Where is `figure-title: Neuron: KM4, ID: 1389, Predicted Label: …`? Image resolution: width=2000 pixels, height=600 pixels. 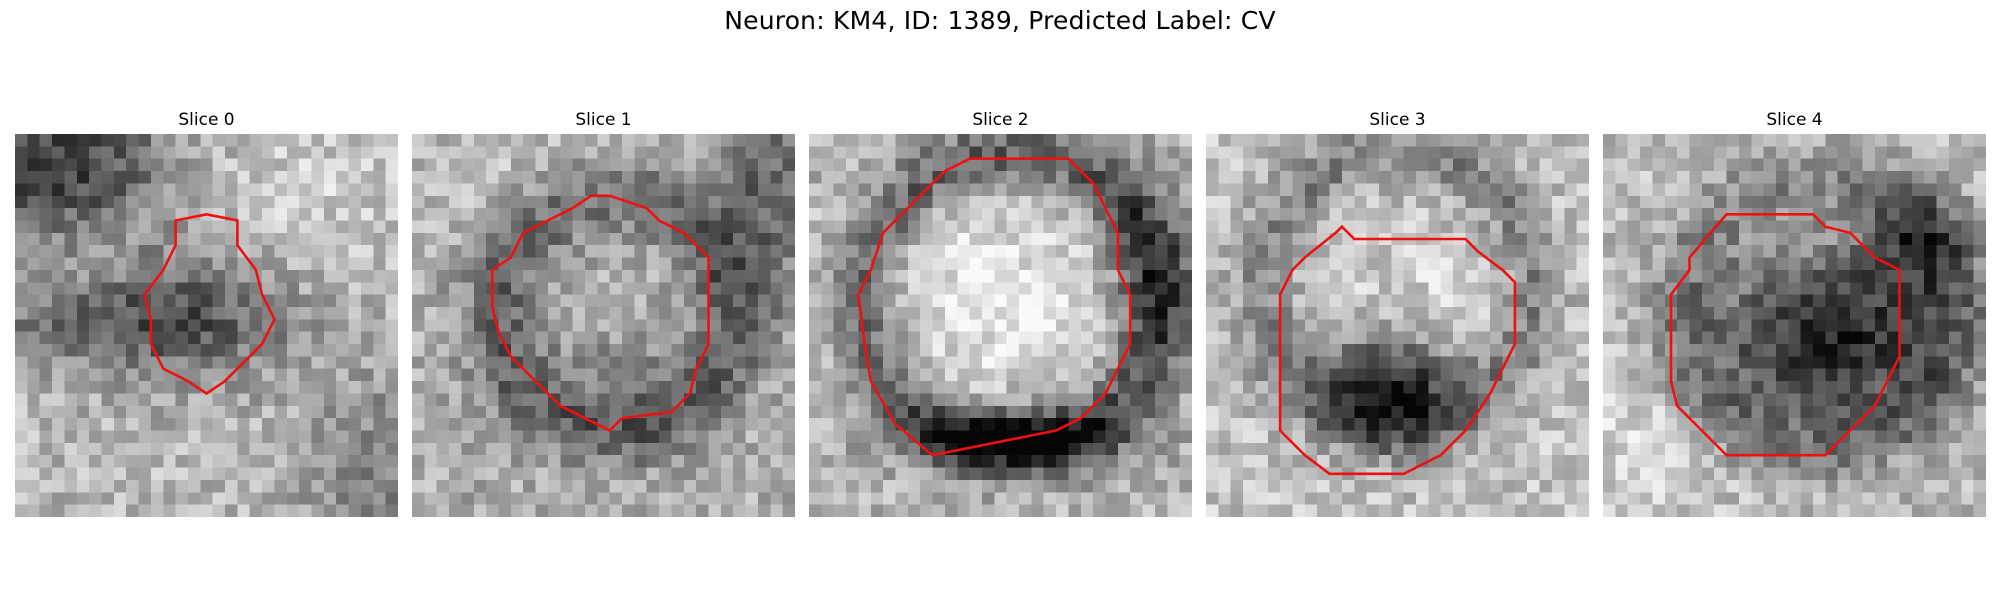 figure-title: Neuron: KM4, ID: 1389, Predicted Label: … is located at coordinates (1000, 20).